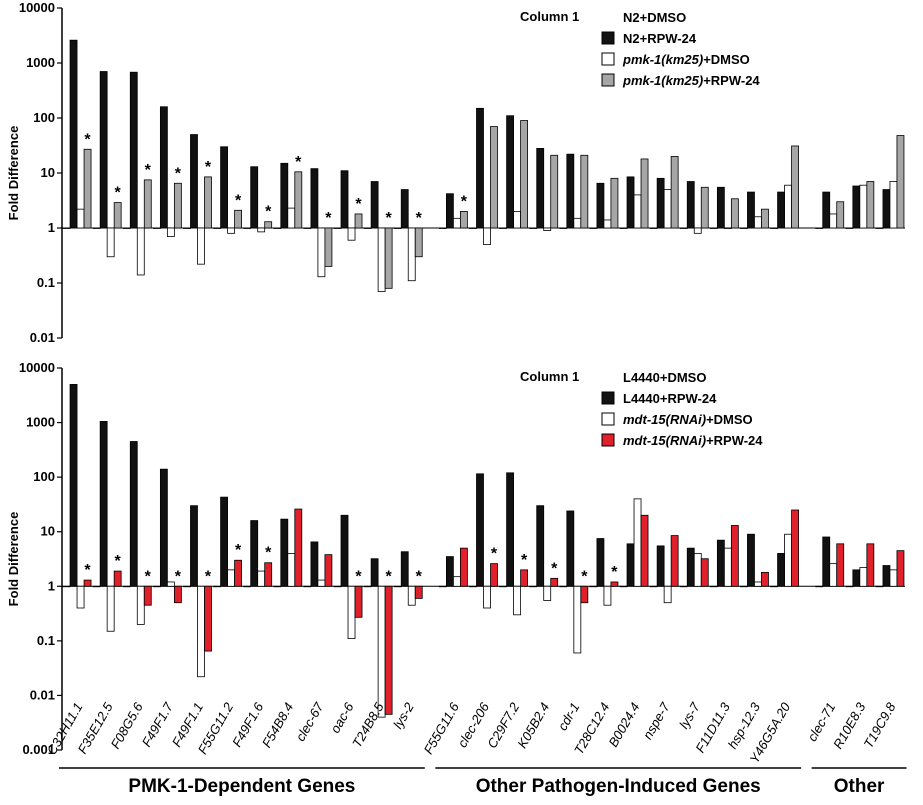  Describe the element at coordinates (241, 786) in the screenshot. I see `section-label: PMK-1-Dependent Genes` at that location.